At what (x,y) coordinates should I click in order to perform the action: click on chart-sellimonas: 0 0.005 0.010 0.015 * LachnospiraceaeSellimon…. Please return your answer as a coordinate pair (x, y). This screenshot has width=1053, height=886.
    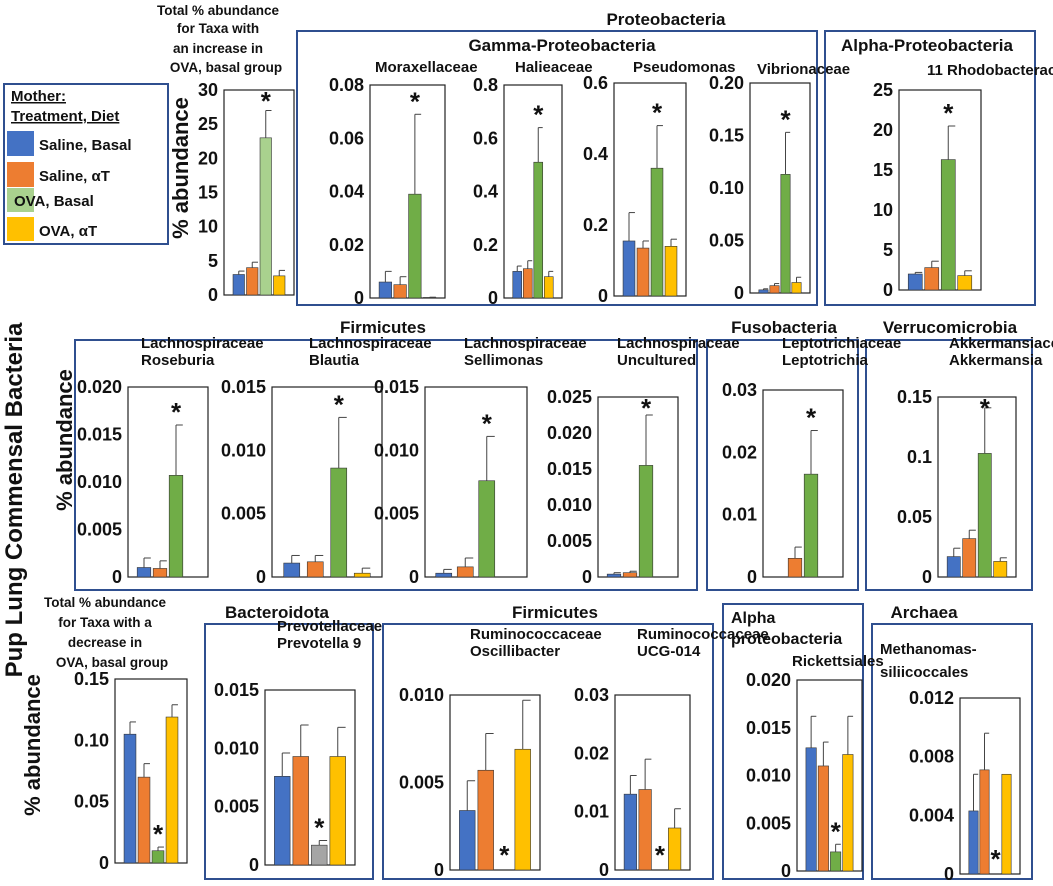
    Looking at the image, I should click on (480, 461).